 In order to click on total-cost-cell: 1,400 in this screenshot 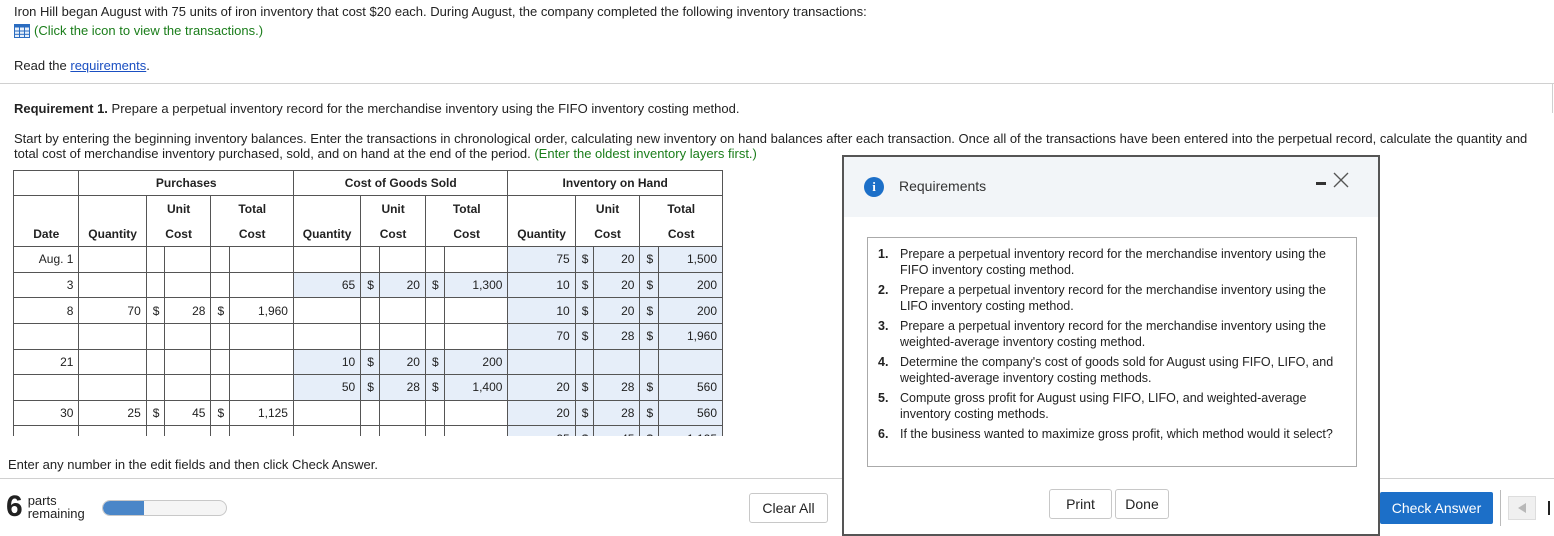, I will do `click(476, 387)`.